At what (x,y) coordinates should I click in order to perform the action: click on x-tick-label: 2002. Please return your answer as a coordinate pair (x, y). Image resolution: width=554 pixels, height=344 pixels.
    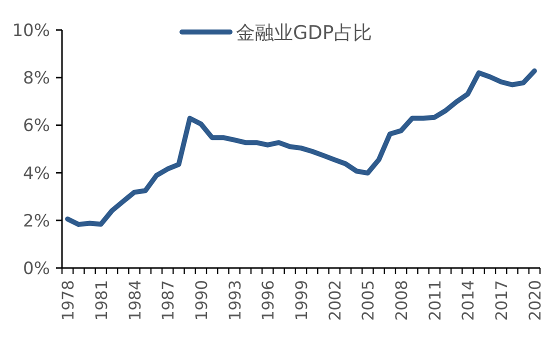
    Looking at the image, I should click on (334, 300).